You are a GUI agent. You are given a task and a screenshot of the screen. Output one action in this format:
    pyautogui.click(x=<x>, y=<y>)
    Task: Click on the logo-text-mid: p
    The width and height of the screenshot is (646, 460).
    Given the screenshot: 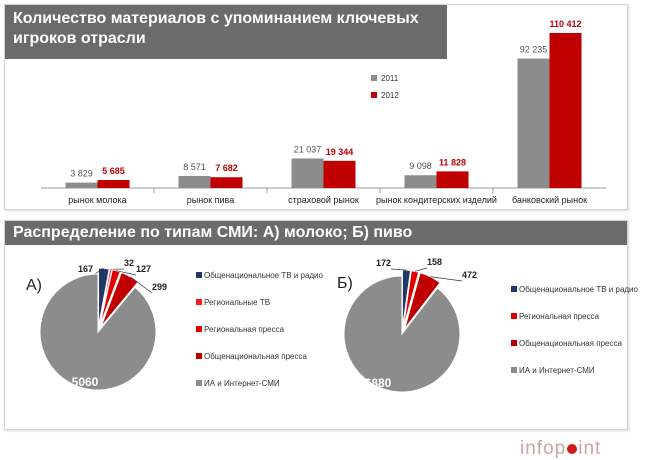 What is the action you would take?
    pyautogui.click(x=560, y=448)
    